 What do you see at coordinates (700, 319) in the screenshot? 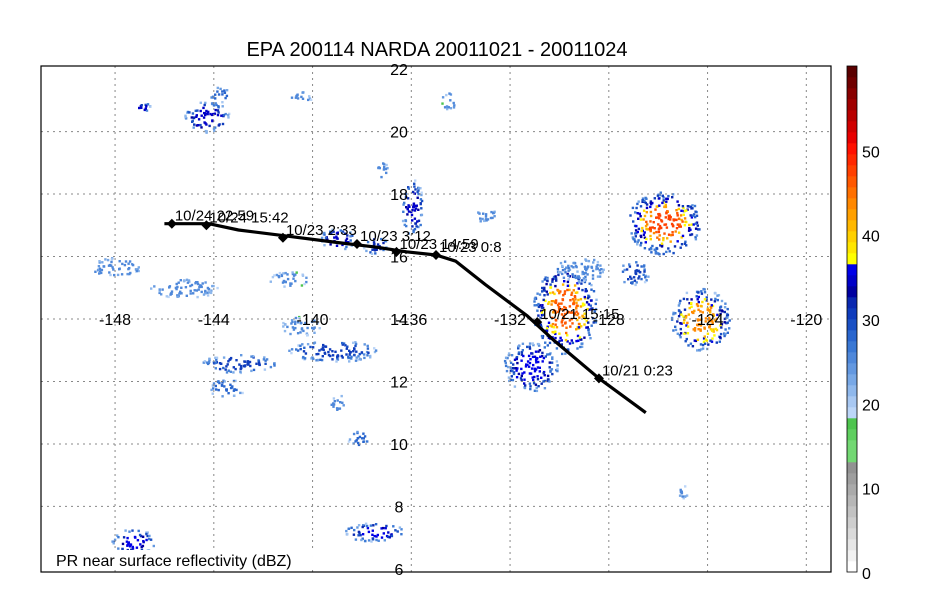
I see `rain-cell` at bounding box center [700, 319].